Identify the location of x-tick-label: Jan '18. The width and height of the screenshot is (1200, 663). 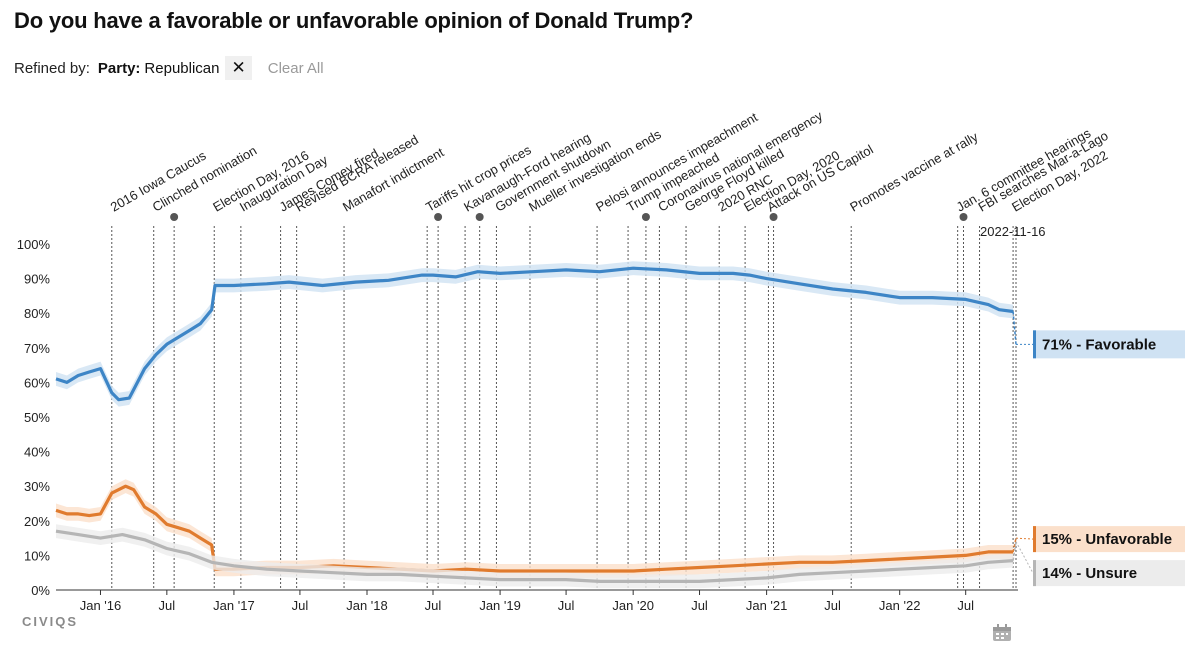
(367, 605).